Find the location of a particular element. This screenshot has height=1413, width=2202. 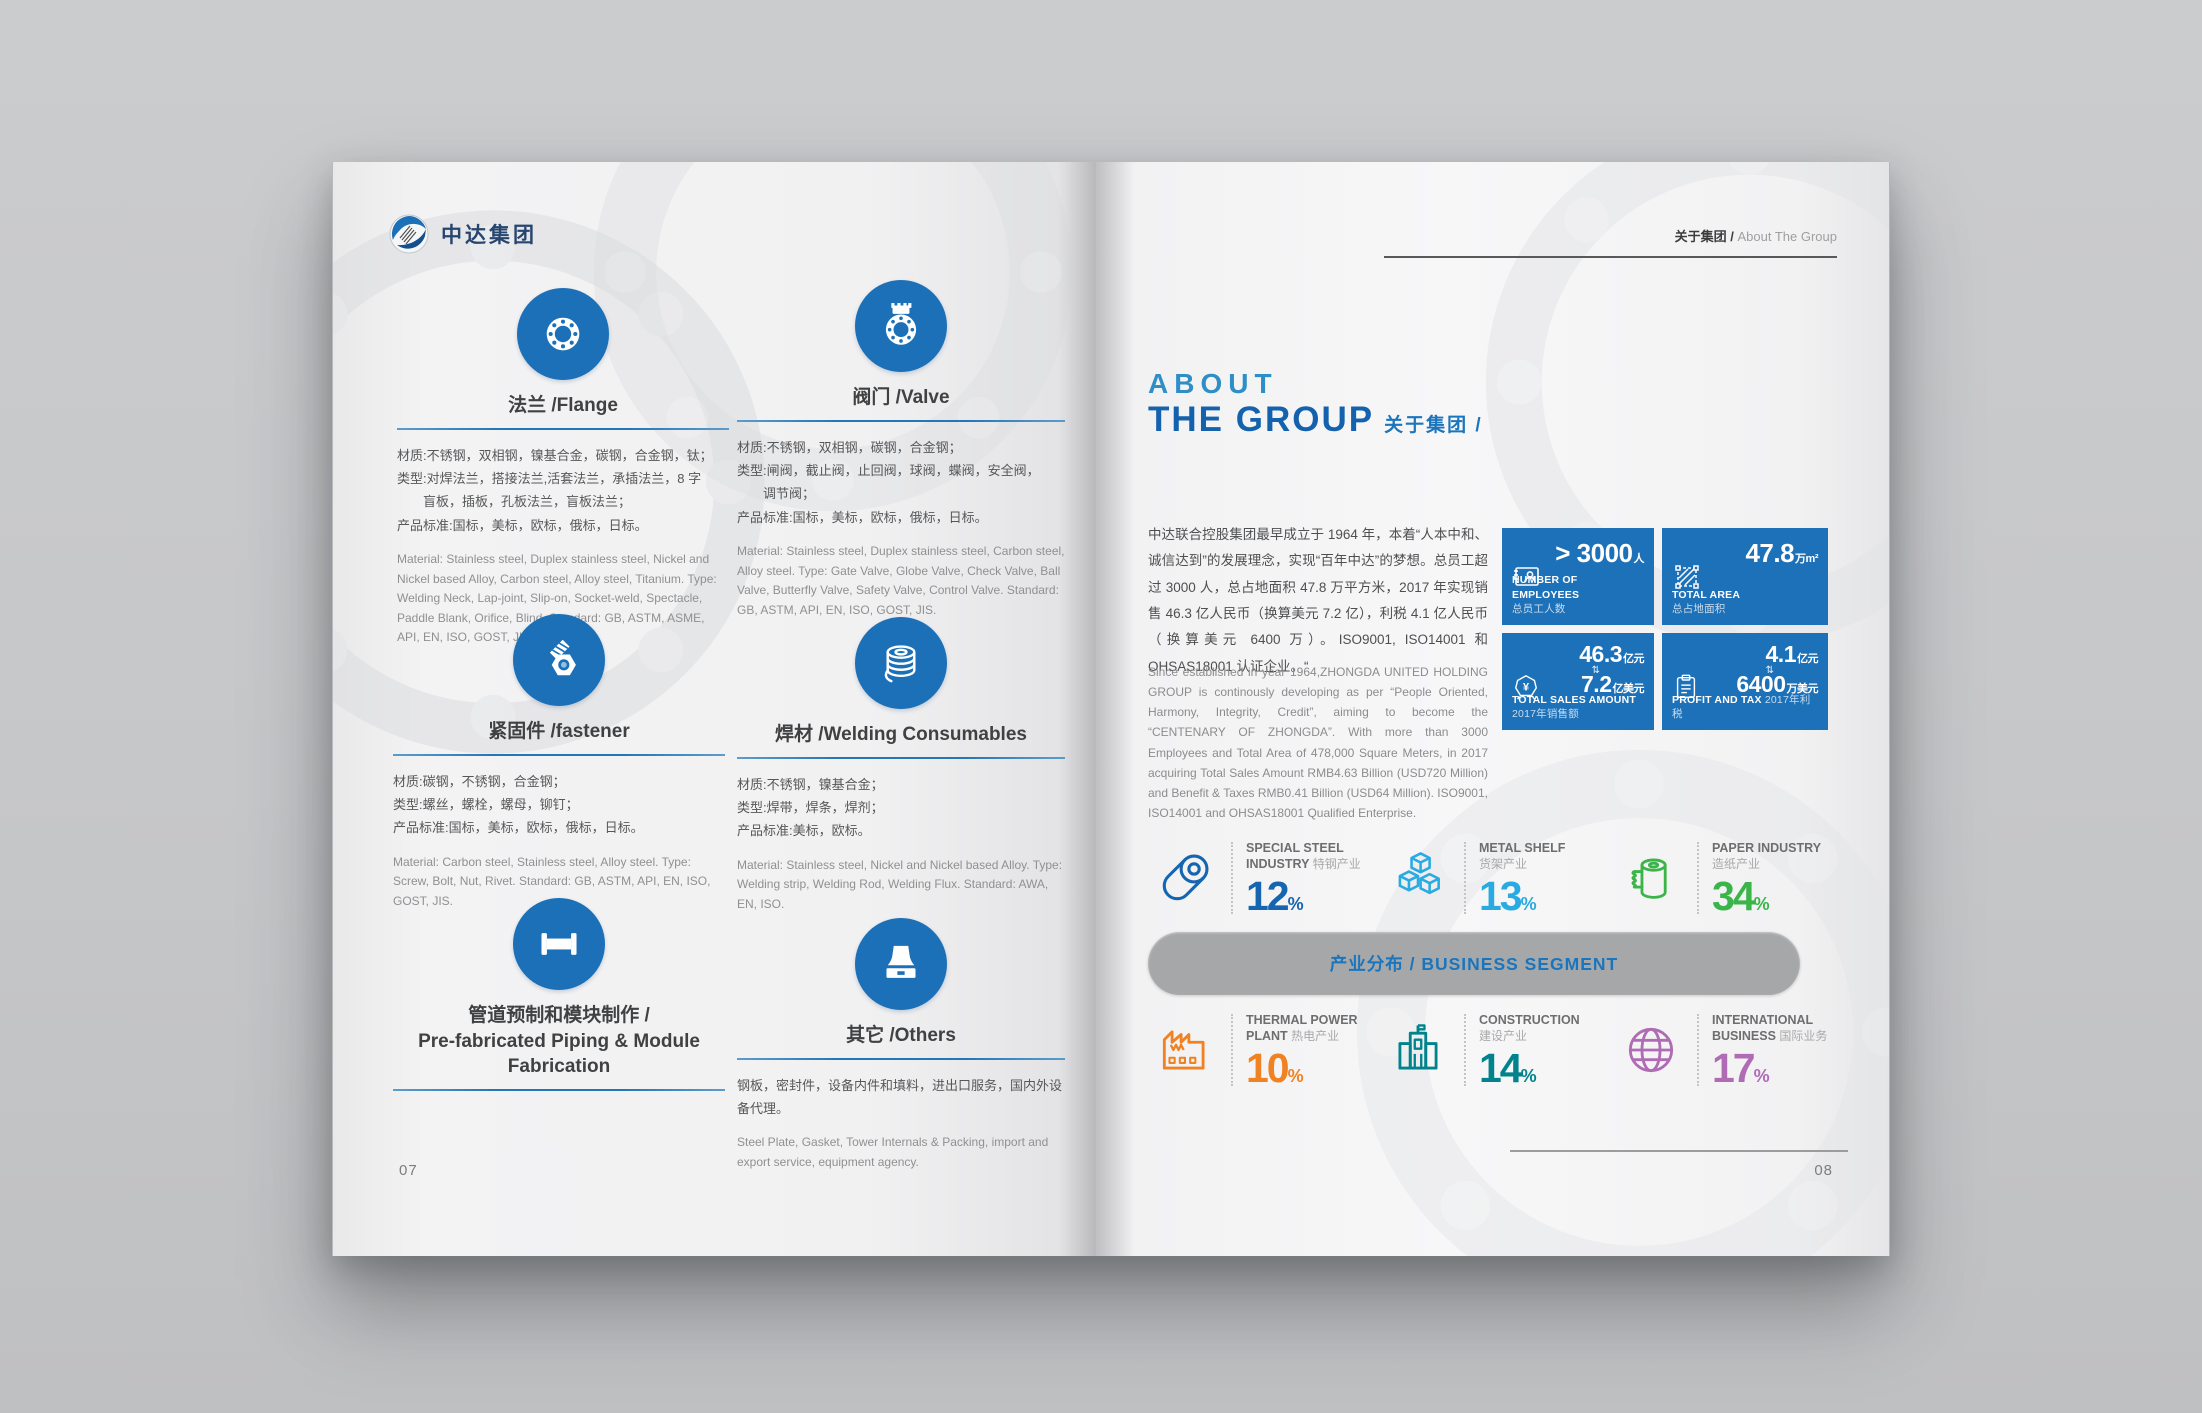

segment-metal-shelf: METAL SHELF 货架产业 13% is located at coordinates (1497, 878).